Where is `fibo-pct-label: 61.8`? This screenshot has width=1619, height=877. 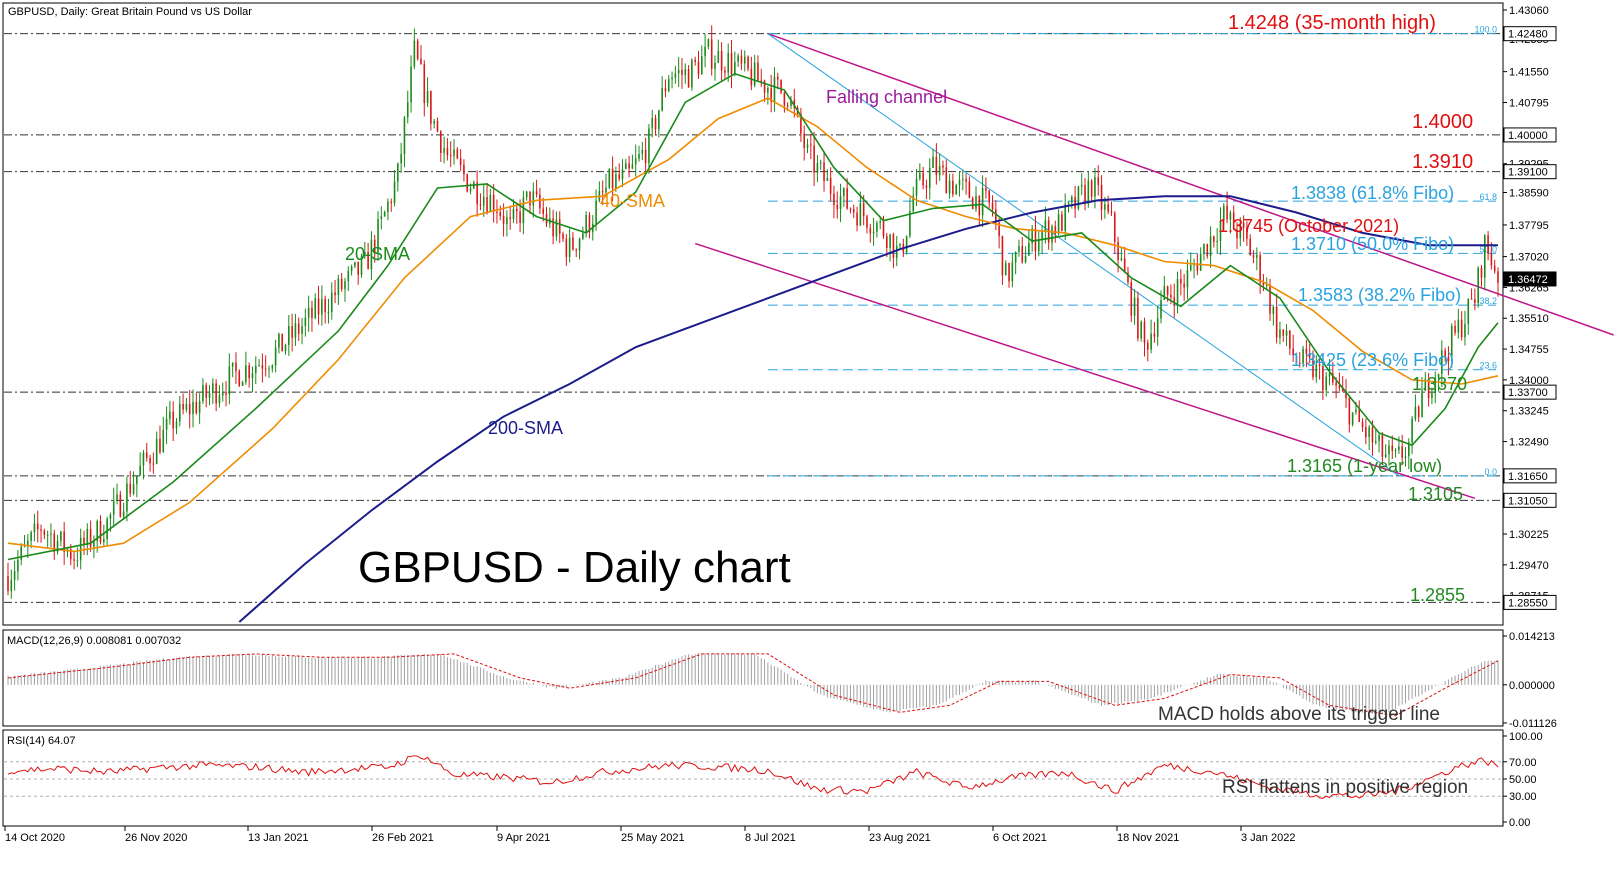 fibo-pct-label: 61.8 is located at coordinates (1488, 197).